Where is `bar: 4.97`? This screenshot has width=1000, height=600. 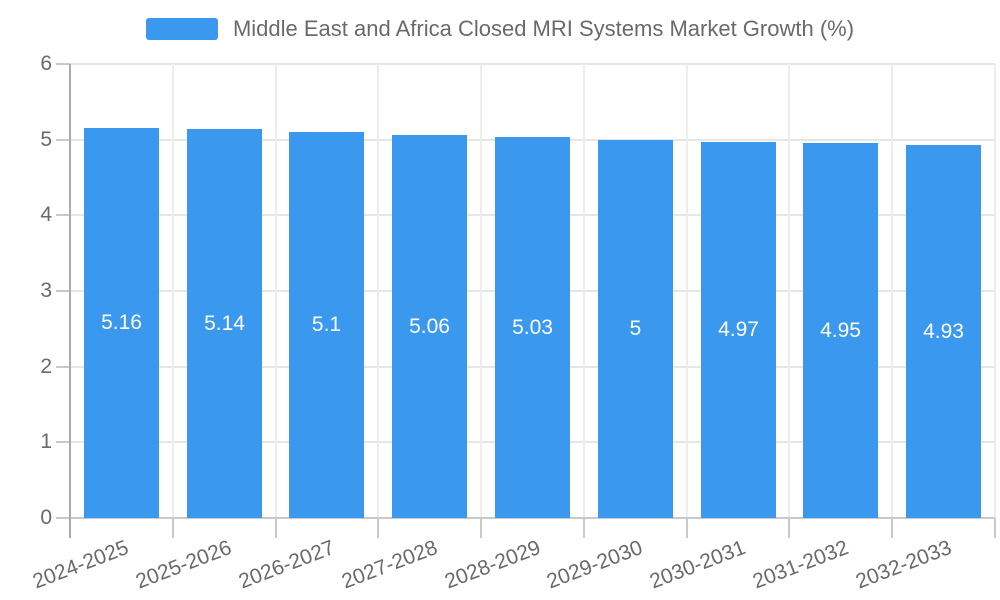
bar: 4.97 is located at coordinates (738, 330).